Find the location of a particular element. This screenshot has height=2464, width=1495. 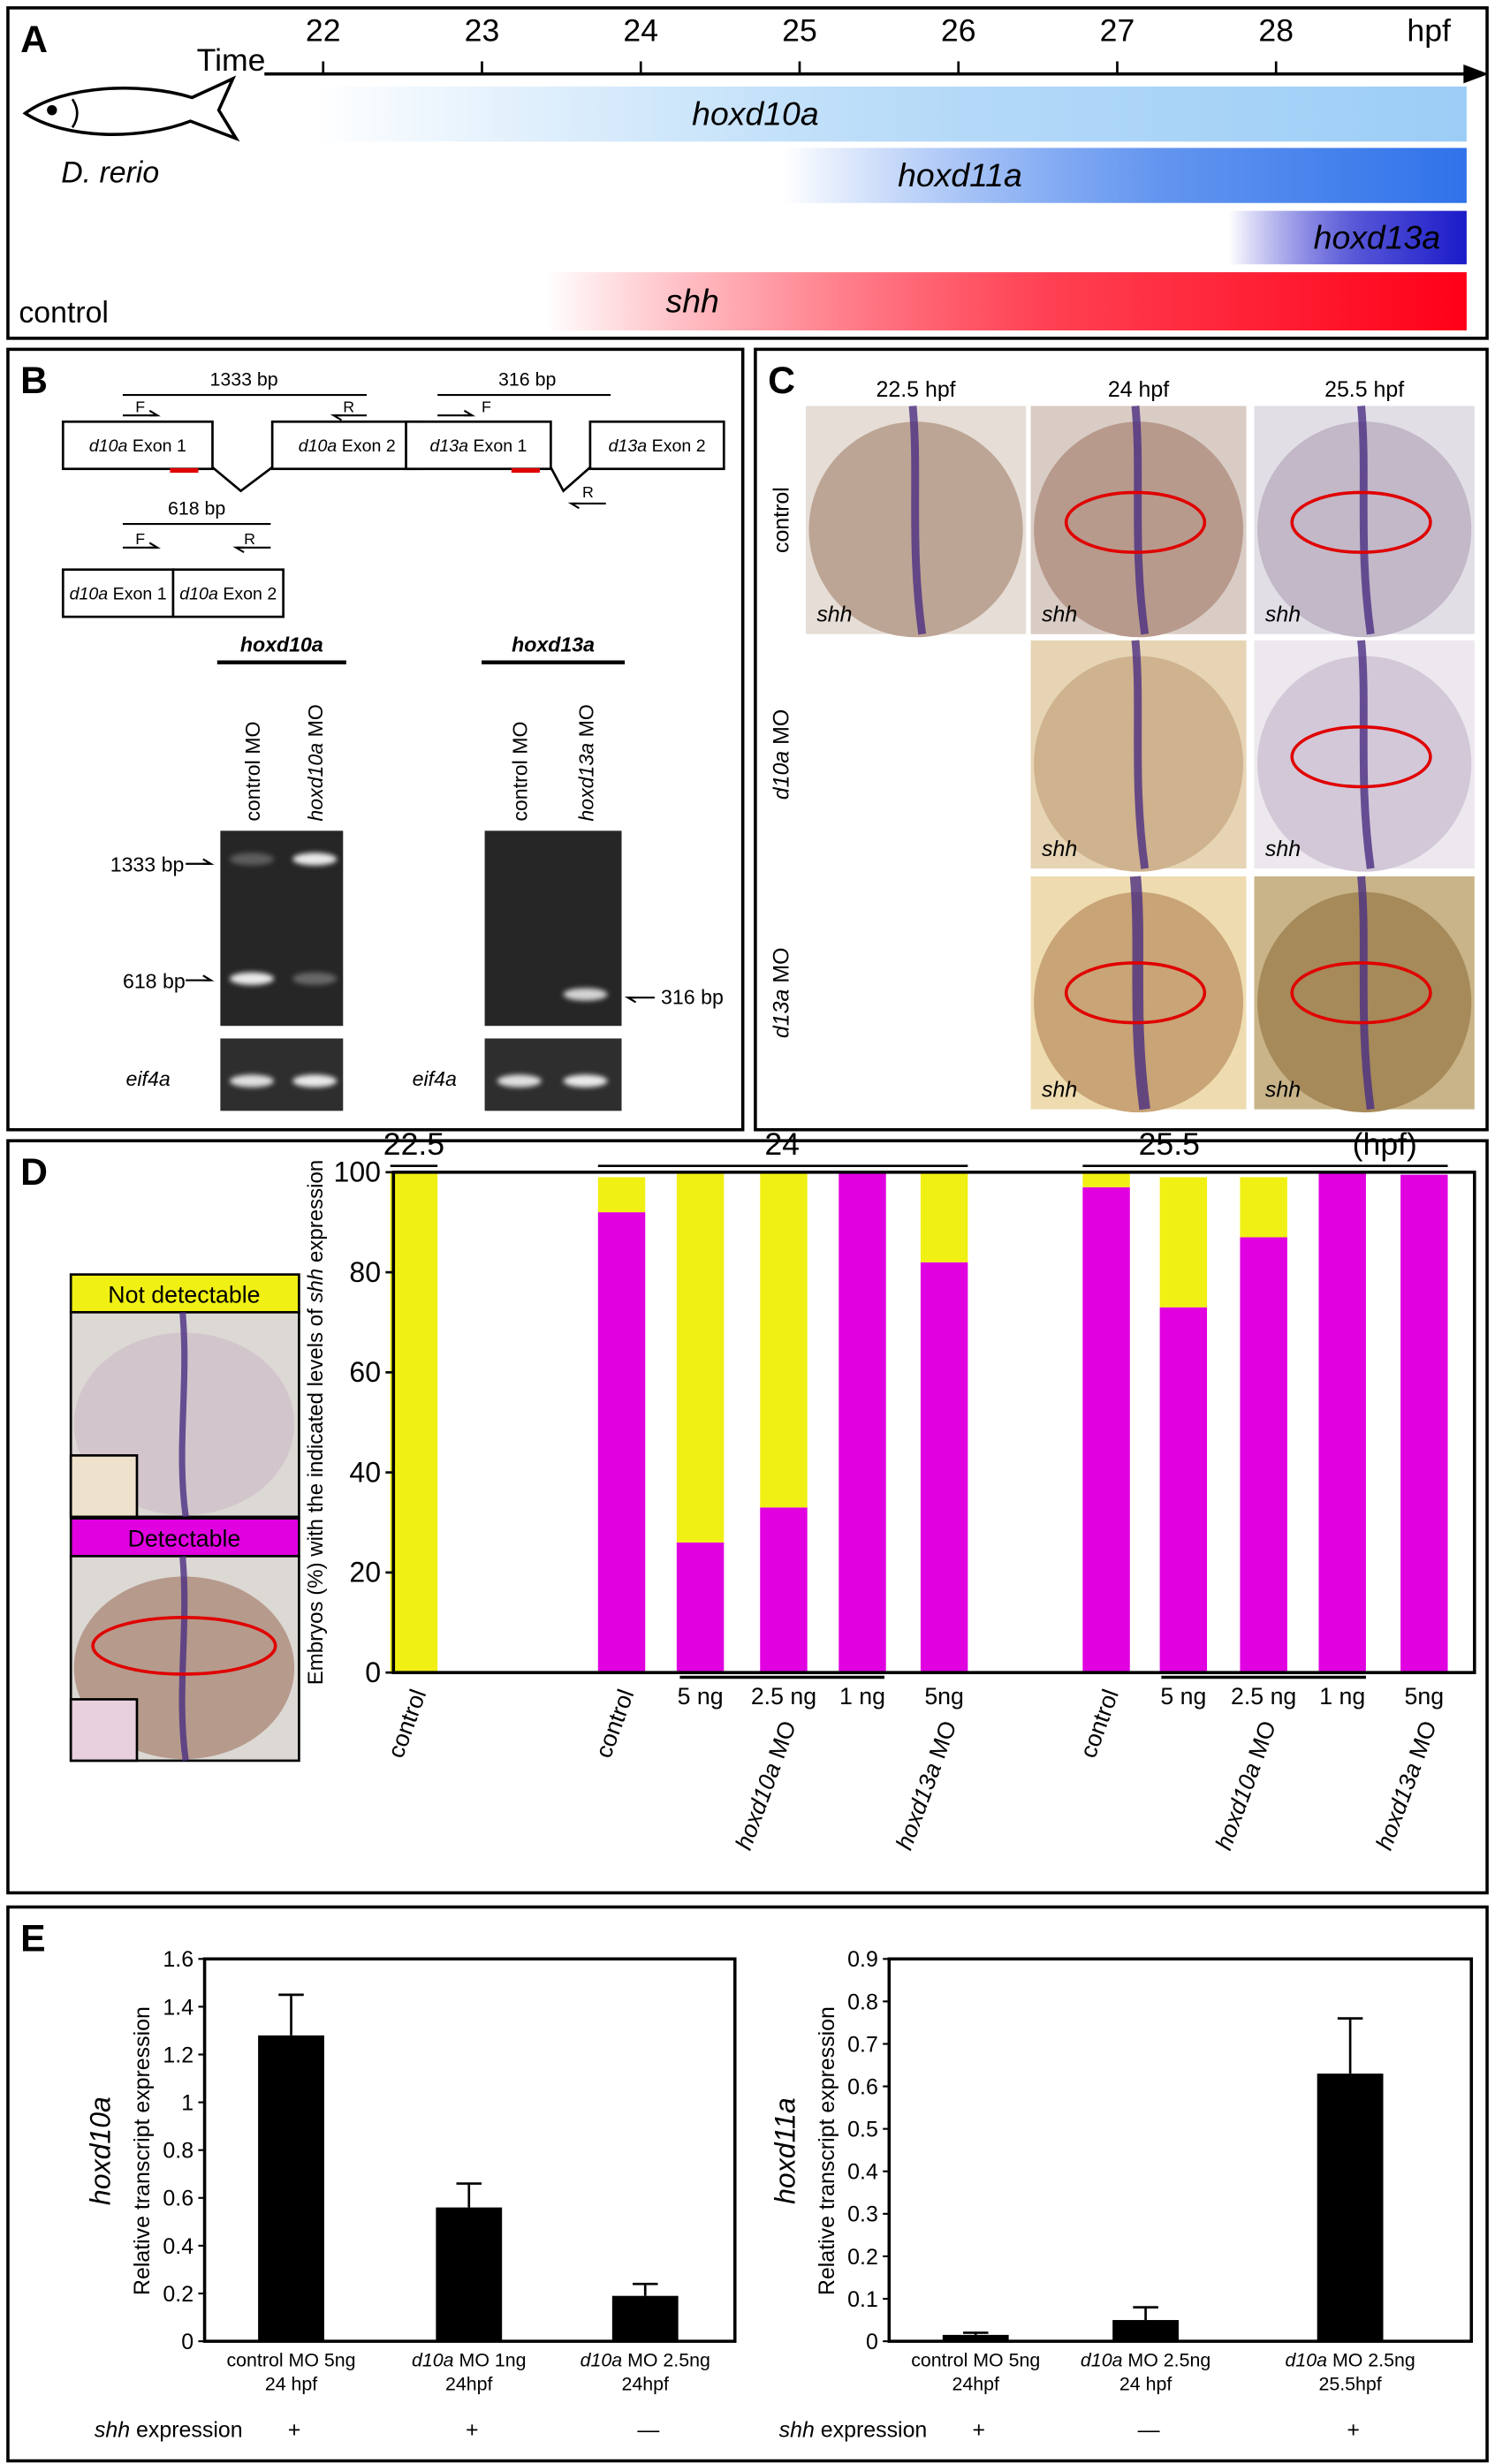

time-group: 25.5 is located at coordinates (1169, 1144).